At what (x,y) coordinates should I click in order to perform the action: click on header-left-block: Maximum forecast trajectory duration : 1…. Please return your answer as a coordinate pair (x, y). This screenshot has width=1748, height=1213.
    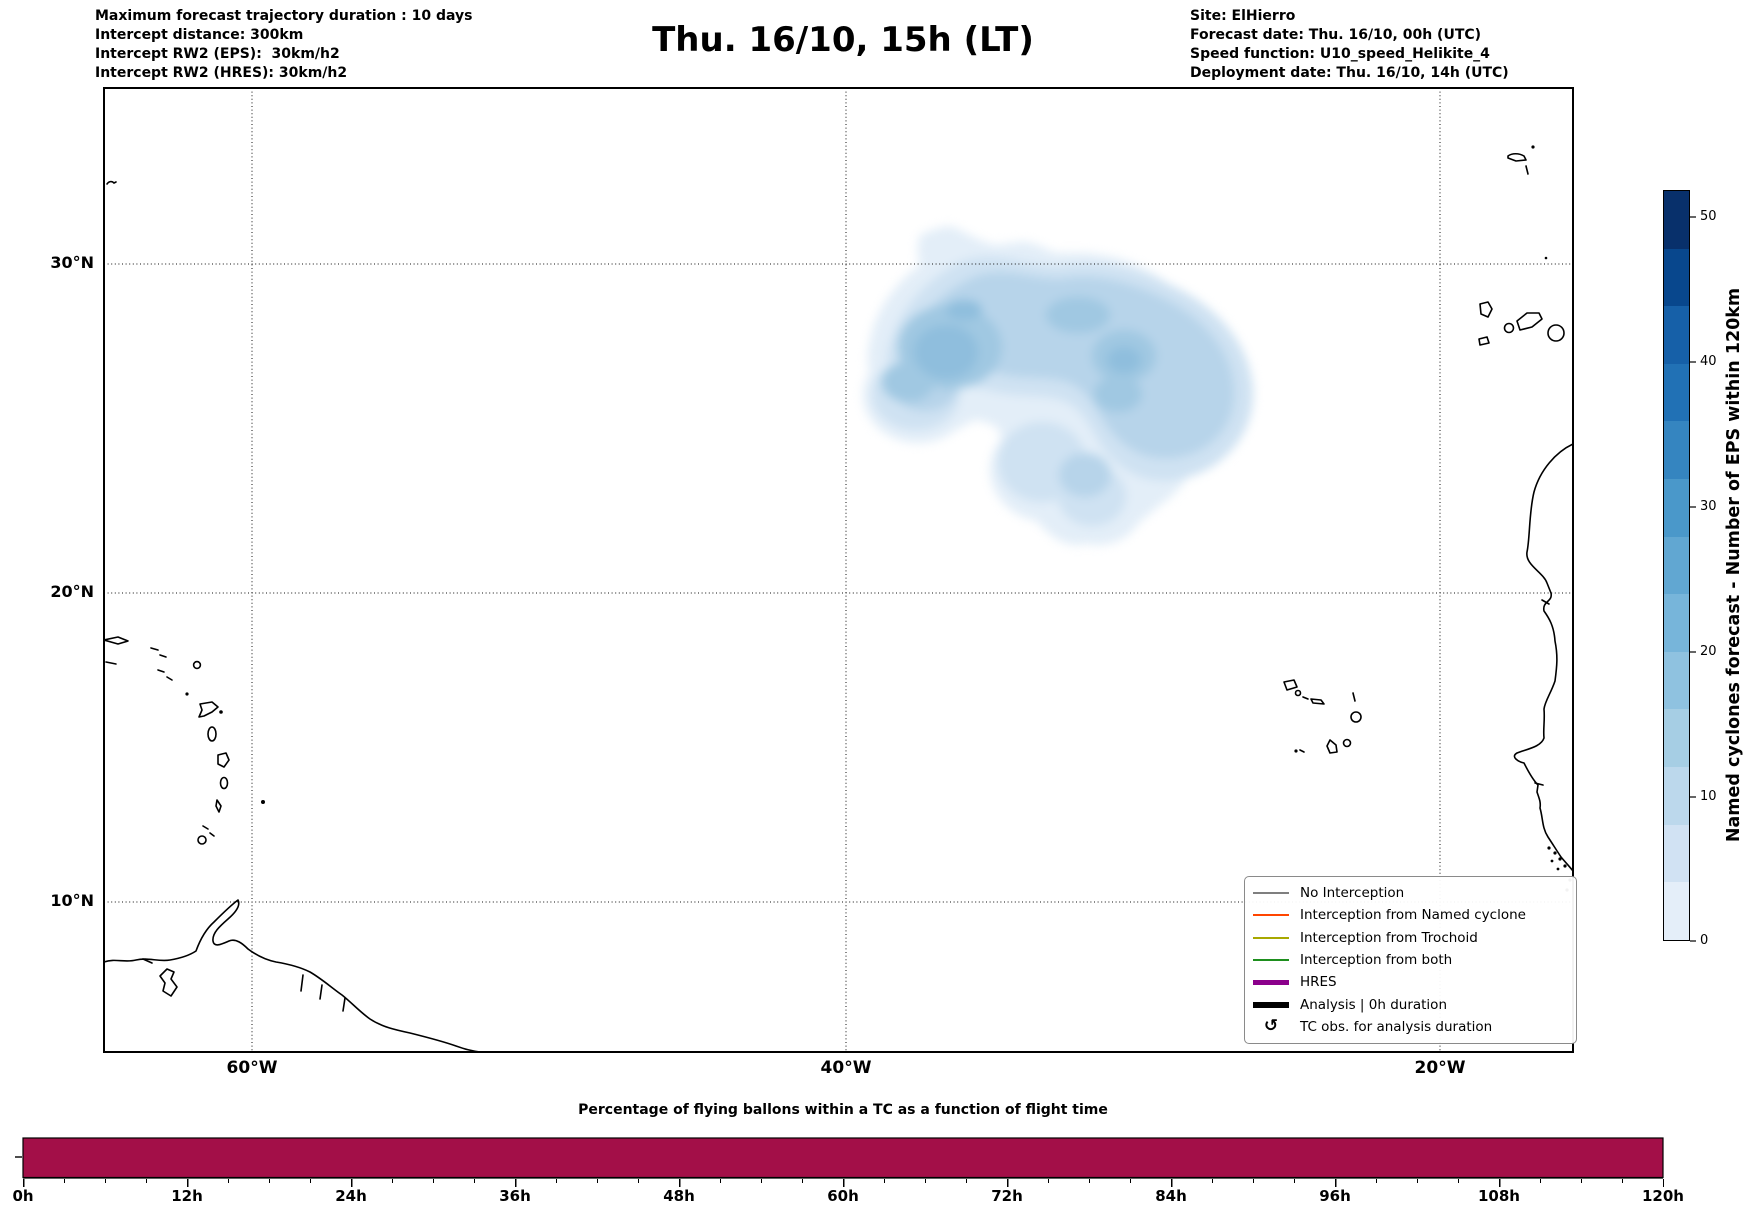
    Looking at the image, I should click on (283, 45).